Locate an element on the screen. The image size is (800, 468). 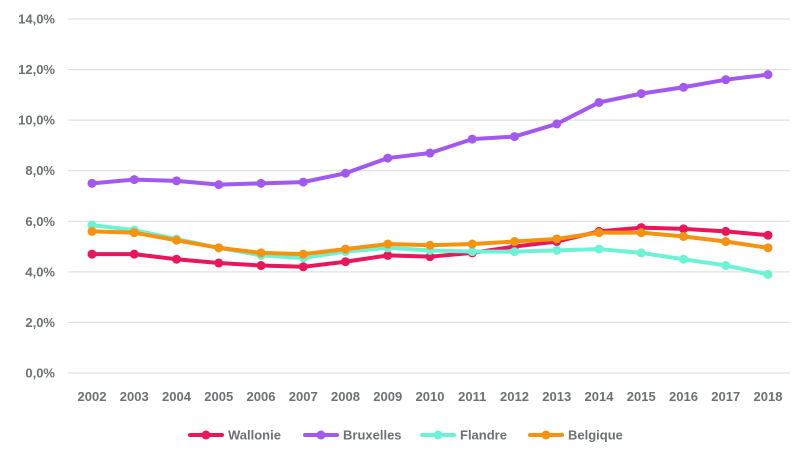
legend-item-wallonie: Wallonie is located at coordinates (234, 435).